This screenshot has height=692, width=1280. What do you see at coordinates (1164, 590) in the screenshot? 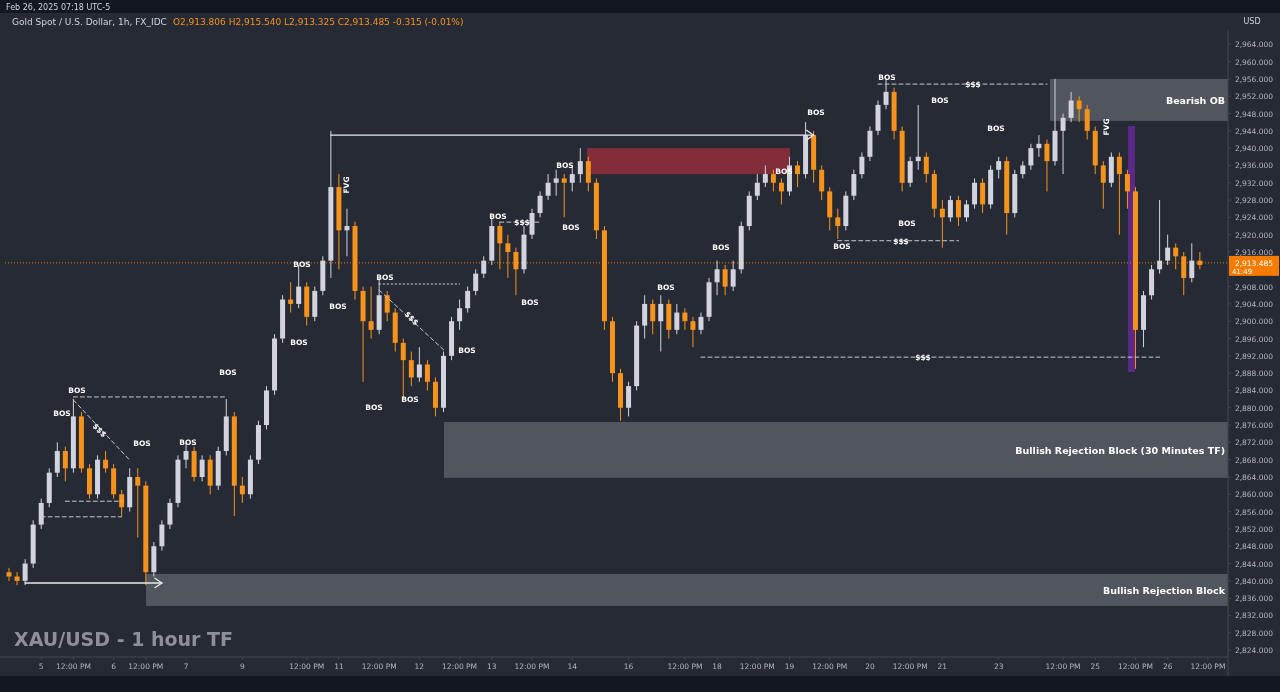
I see `band-label: Bullish Rejection Block` at bounding box center [1164, 590].